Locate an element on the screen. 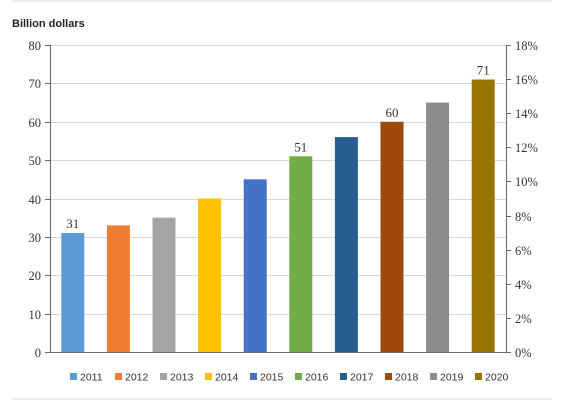  bar-2011 is located at coordinates (73, 292).